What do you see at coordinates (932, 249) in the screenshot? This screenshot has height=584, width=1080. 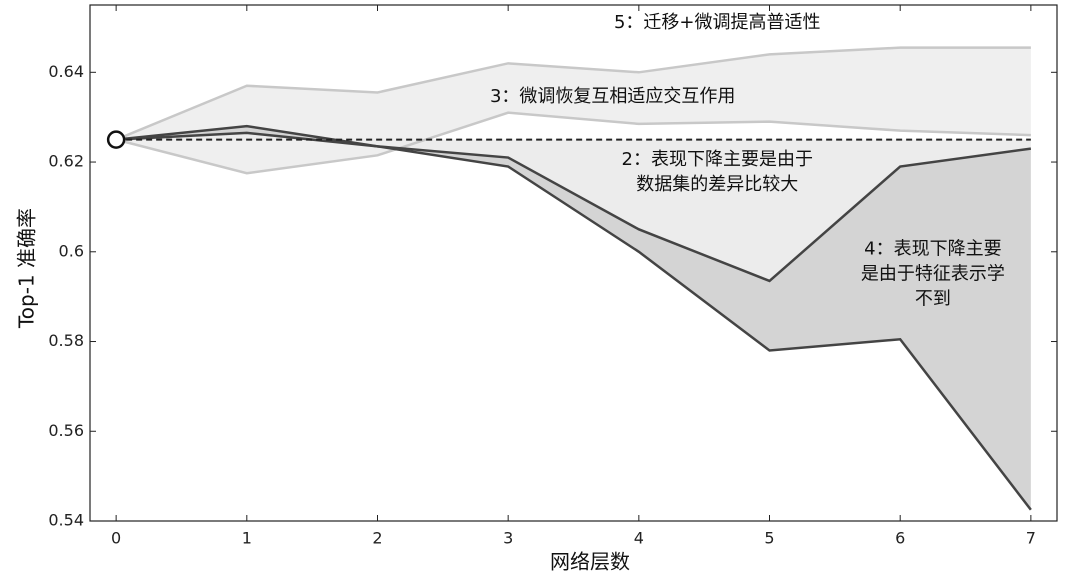 I see `annotation: 4：表现下降主要` at bounding box center [932, 249].